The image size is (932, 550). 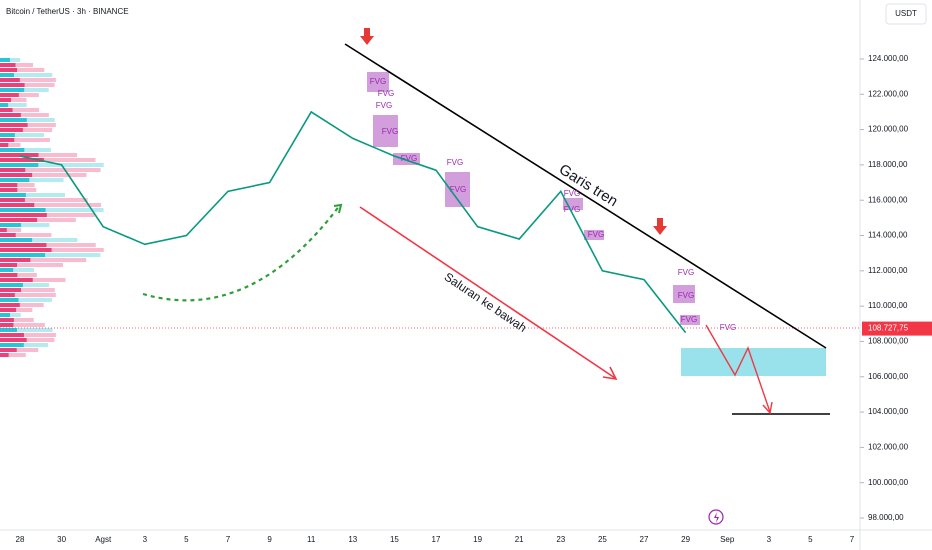 What do you see at coordinates (61, 539) in the screenshot?
I see `x-tick-label: 30` at bounding box center [61, 539].